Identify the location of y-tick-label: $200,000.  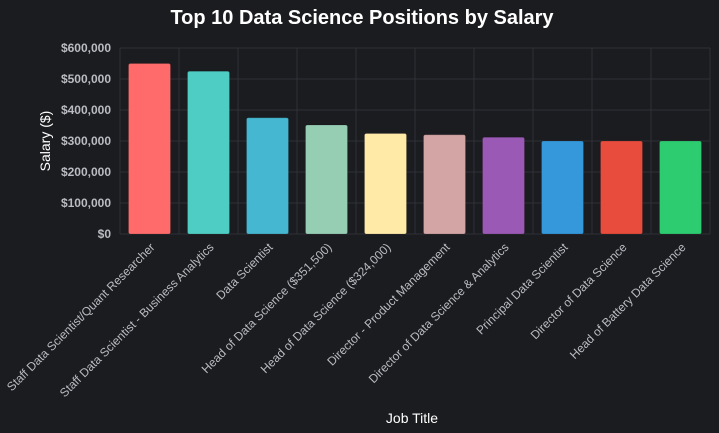
(86, 172).